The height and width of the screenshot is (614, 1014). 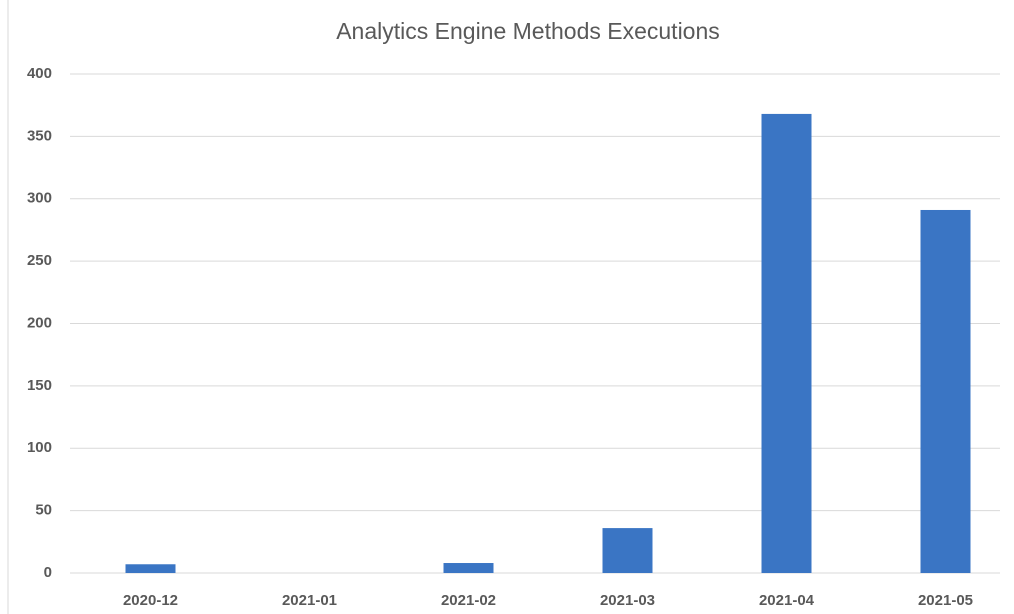 What do you see at coordinates (39, 447) in the screenshot?
I see `y-tick-label: 100` at bounding box center [39, 447].